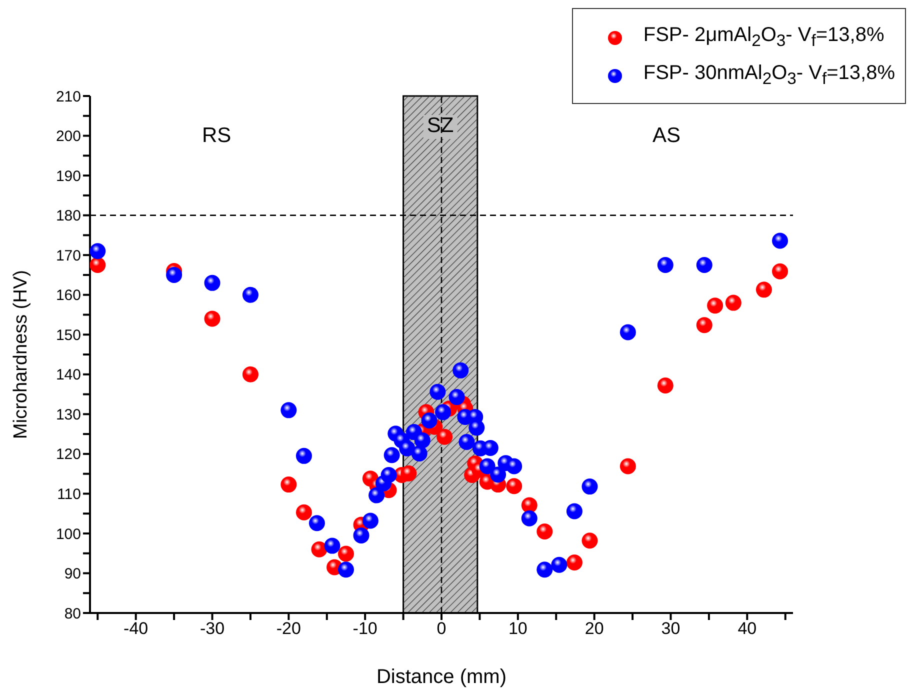  Describe the element at coordinates (594, 628) in the screenshot. I see `x-tick-label: 20` at that location.